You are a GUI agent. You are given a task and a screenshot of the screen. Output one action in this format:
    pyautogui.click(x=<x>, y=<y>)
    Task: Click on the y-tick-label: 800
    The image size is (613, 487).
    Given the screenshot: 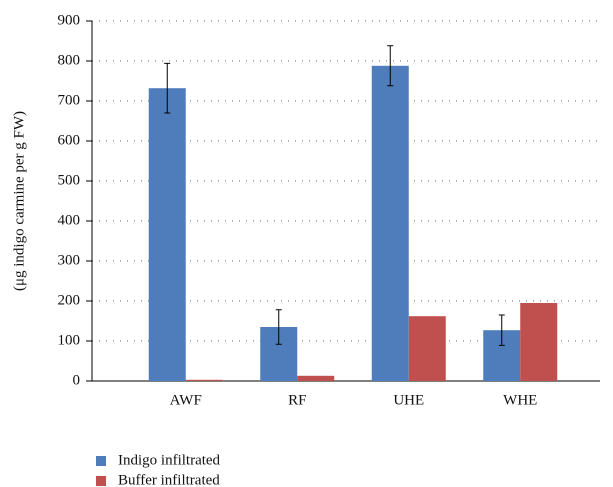 What is the action you would take?
    pyautogui.click(x=69, y=60)
    